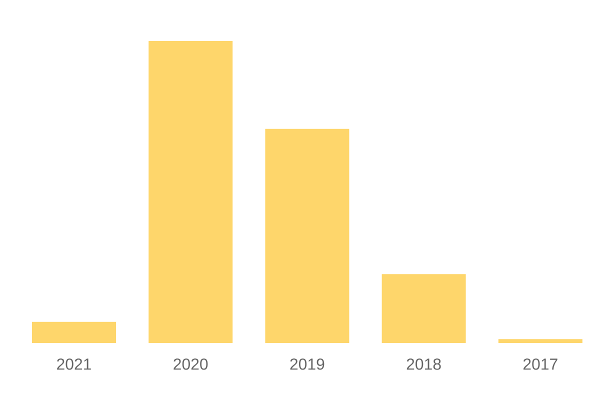 Image resolution: width=600 pixels, height=400 pixels. Describe the element at coordinates (191, 364) in the screenshot. I see `x-tick-label: 2020` at that location.